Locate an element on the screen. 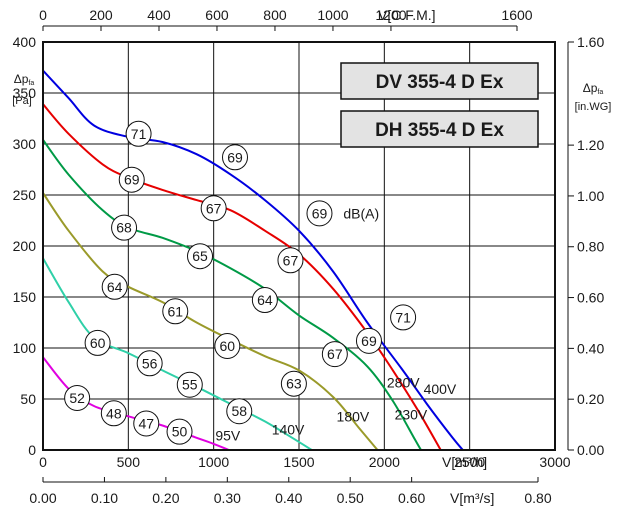  y-left-tick-label: 200 is located at coordinates (25, 246).